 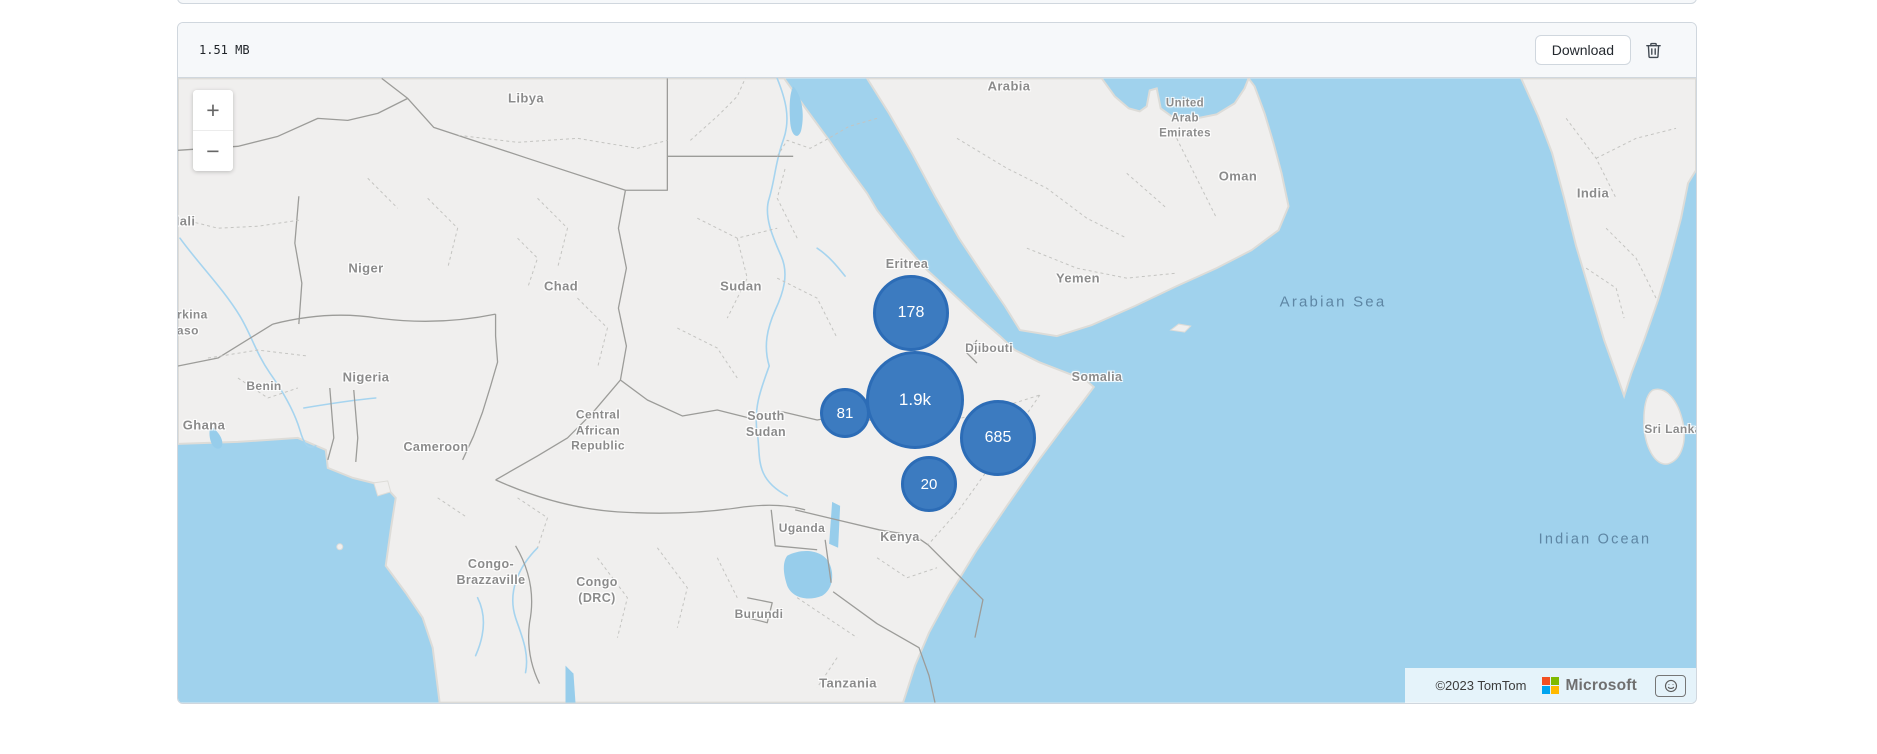 What do you see at coordinates (911, 313) in the screenshot?
I see `cluster-bubble-178: 178` at bounding box center [911, 313].